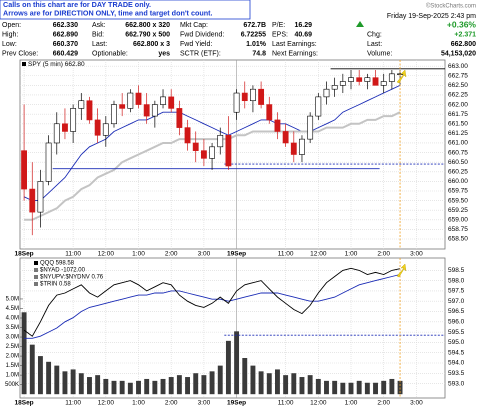  Describe the element at coordinates (196, 44) in the screenshot. I see `quote-label: Fwd Yield:` at that location.